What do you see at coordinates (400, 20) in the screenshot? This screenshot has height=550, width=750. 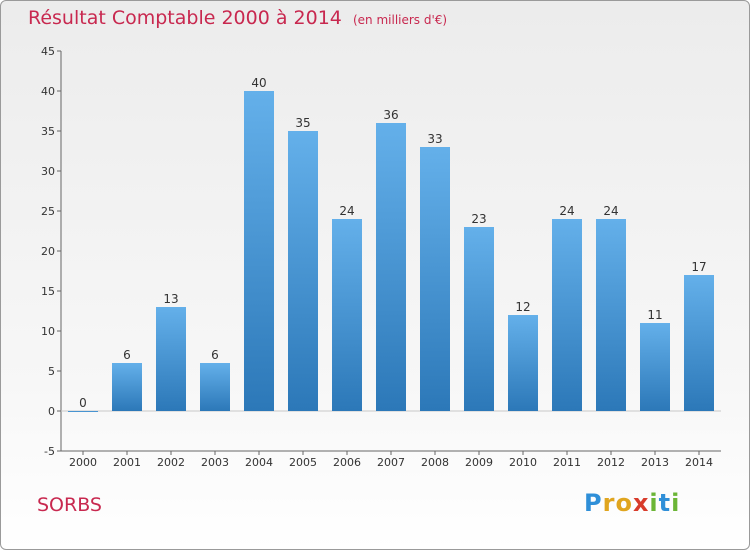 I see `chart-subtitle: (en milliers d'€)` at bounding box center [400, 20].